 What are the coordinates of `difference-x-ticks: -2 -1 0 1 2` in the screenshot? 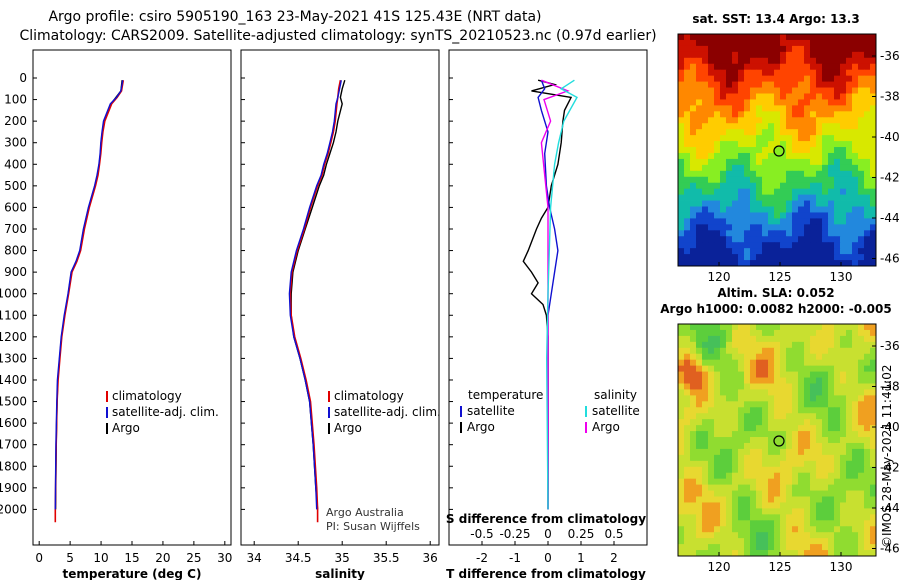 It's located at (547, 553).